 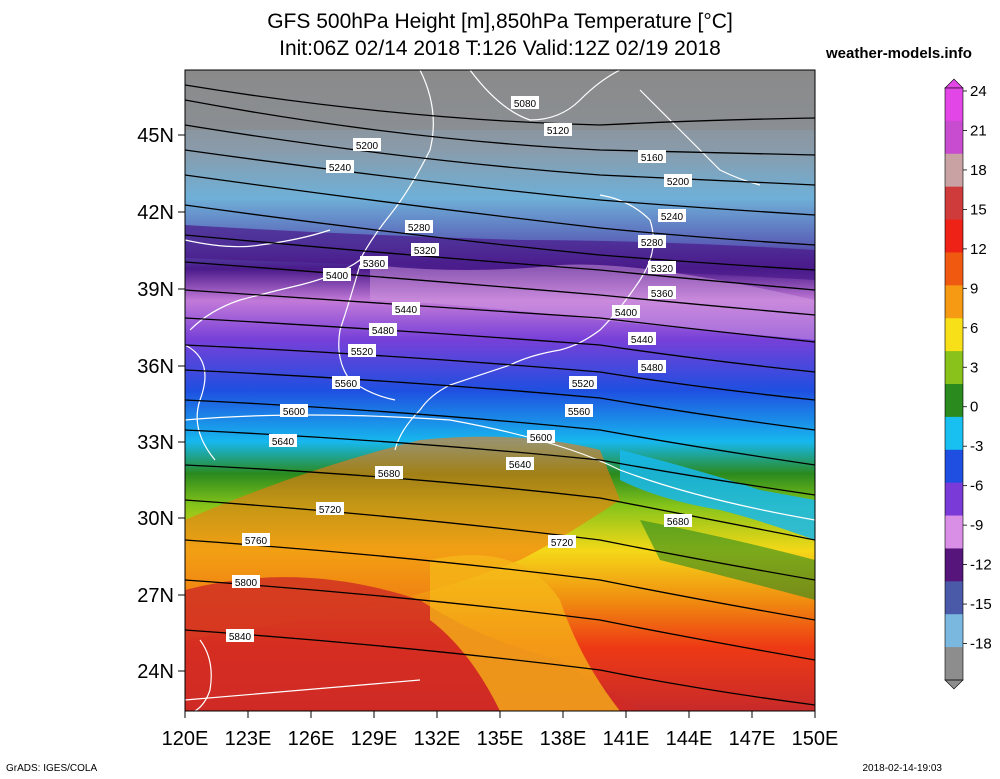 I want to click on colorbar-label: -9, so click(x=976, y=525).